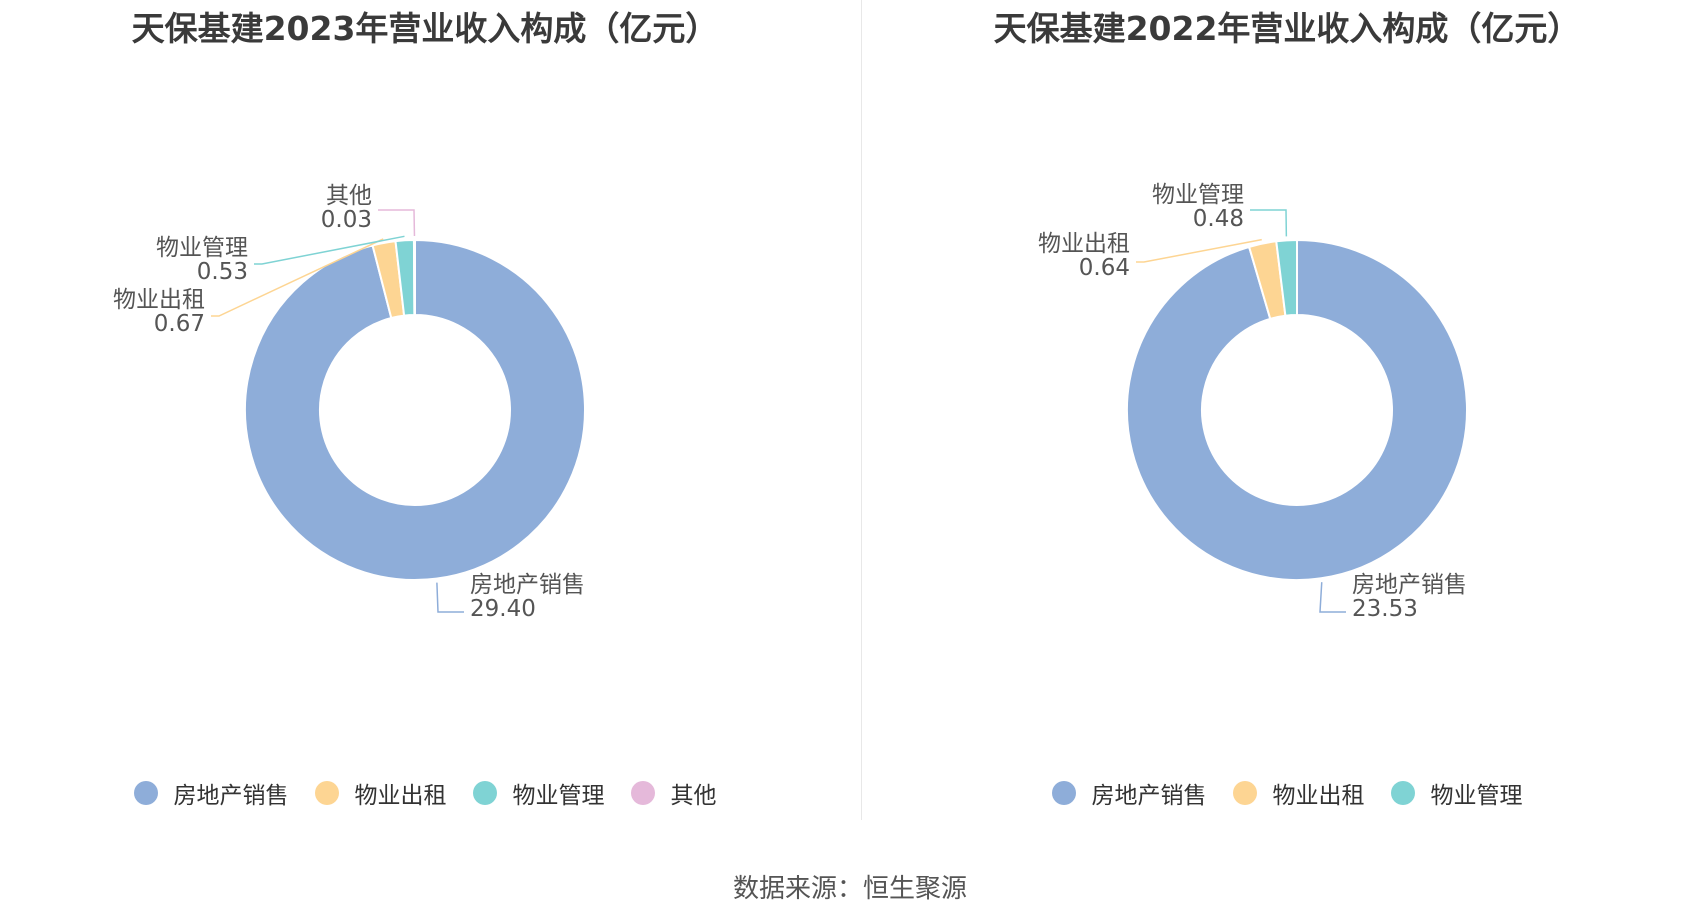 This screenshot has height=918, width=1700. Describe the element at coordinates (349, 196) in the screenshot. I see `slice-label-其他: 其他` at that location.